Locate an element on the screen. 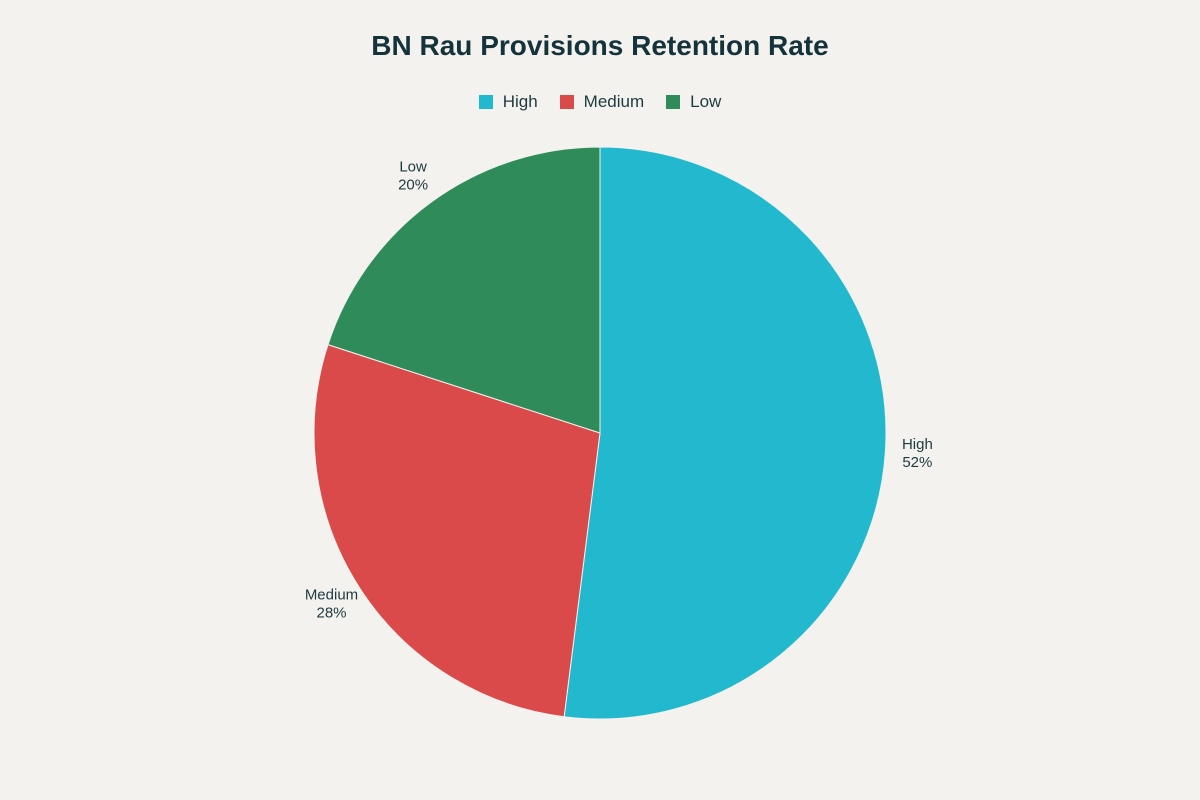 The image size is (1200, 800). legend-swatch-medium is located at coordinates (566, 102).